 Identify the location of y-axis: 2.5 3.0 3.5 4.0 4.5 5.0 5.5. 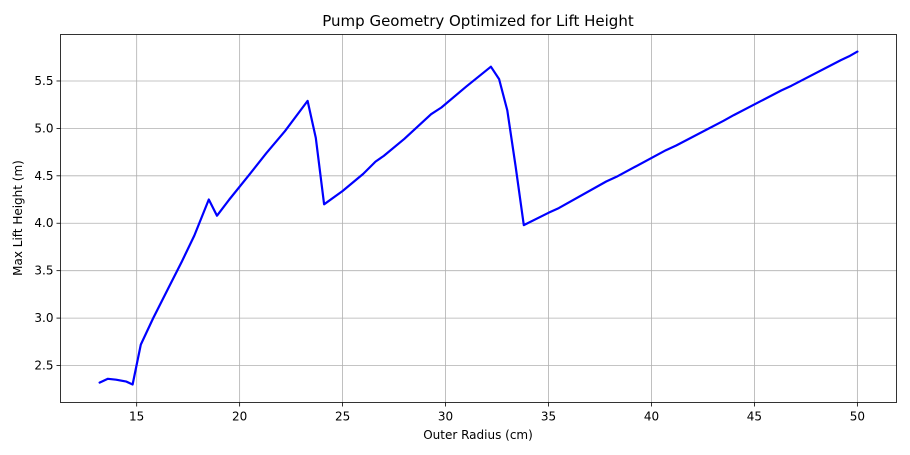
(47, 223).